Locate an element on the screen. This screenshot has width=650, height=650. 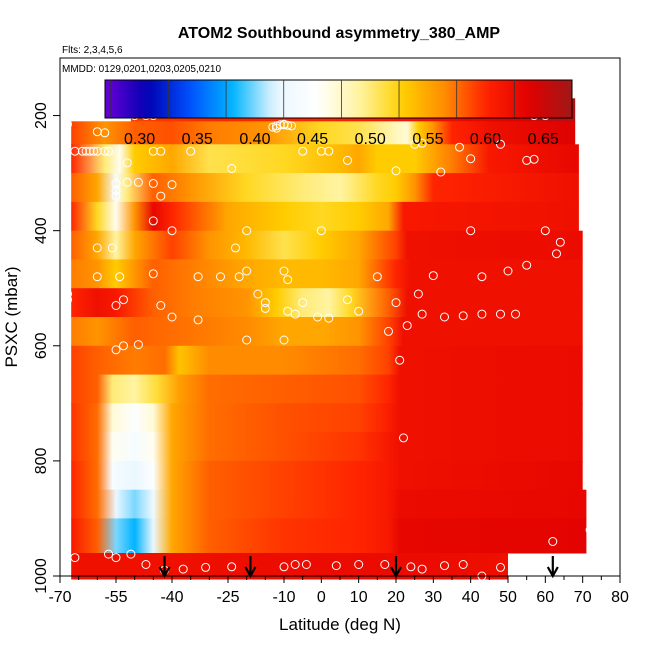
chart-title: ATOM2 Southbound asymmetry_380_AMP is located at coordinates (339, 33).